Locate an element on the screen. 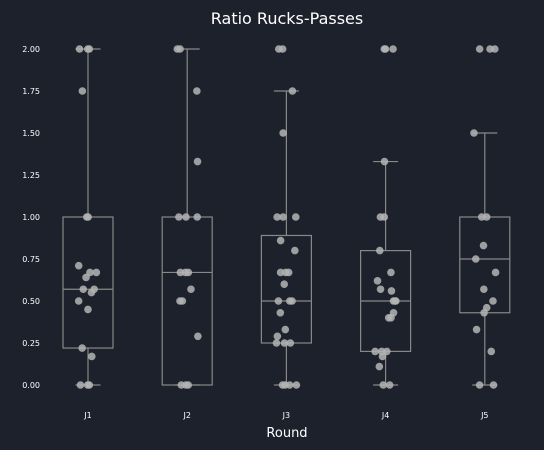 This screenshot has width=544, height=450. x-tick-label: J2 is located at coordinates (186, 415).